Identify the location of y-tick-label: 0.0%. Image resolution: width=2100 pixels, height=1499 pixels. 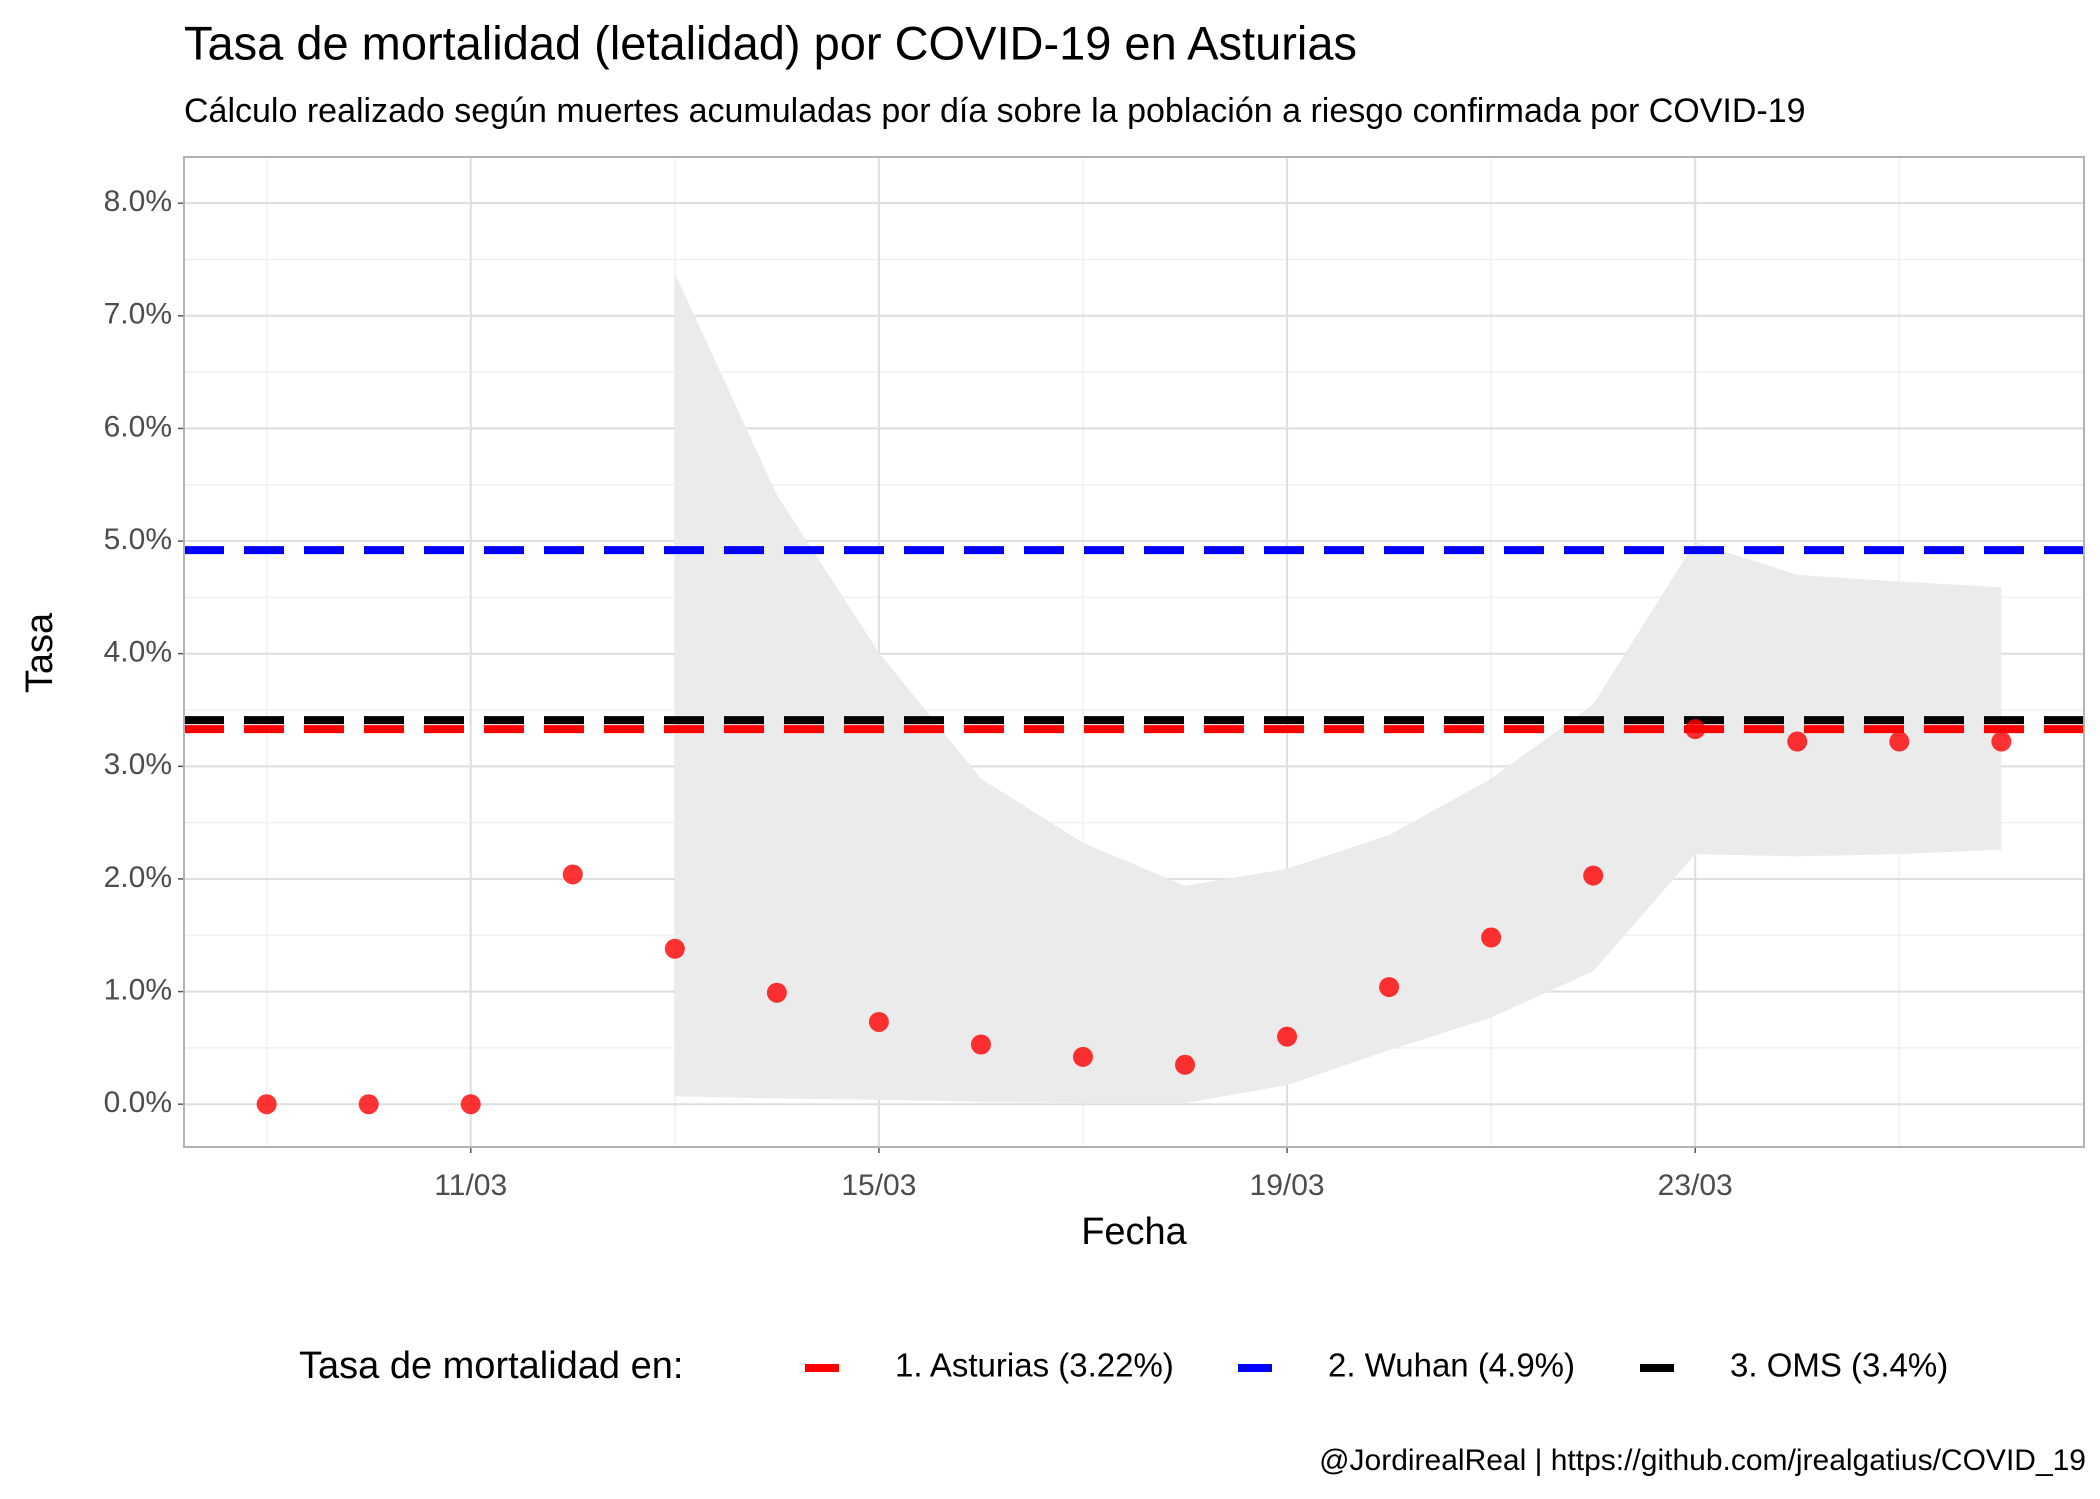
(138, 1102).